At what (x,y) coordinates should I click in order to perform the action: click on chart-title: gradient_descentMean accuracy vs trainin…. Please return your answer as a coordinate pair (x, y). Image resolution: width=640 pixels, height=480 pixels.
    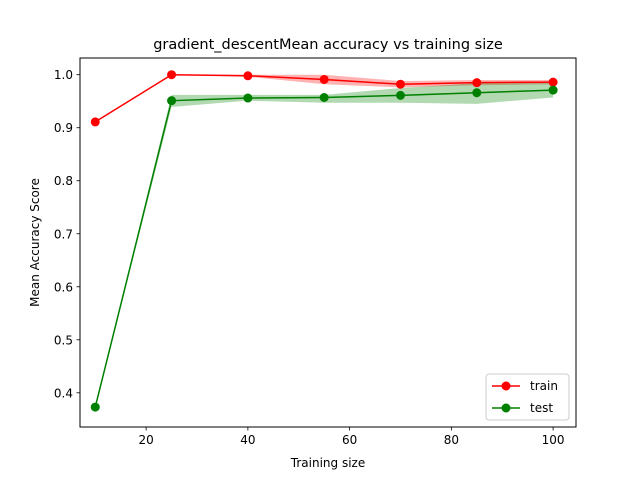
    Looking at the image, I should click on (328, 45).